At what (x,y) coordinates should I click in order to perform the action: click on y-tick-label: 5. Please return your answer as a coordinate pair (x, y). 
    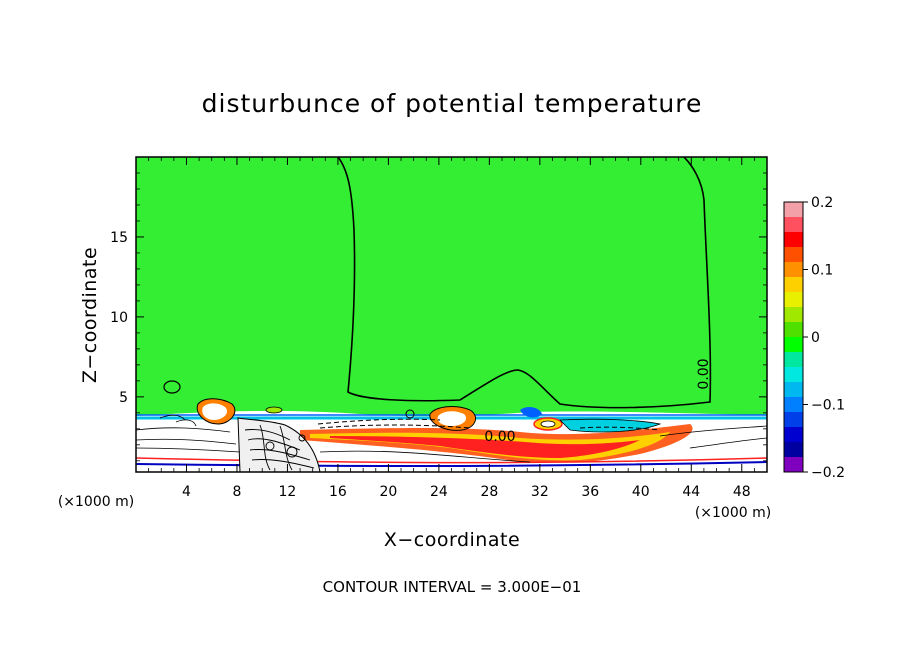
    Looking at the image, I should click on (123, 398).